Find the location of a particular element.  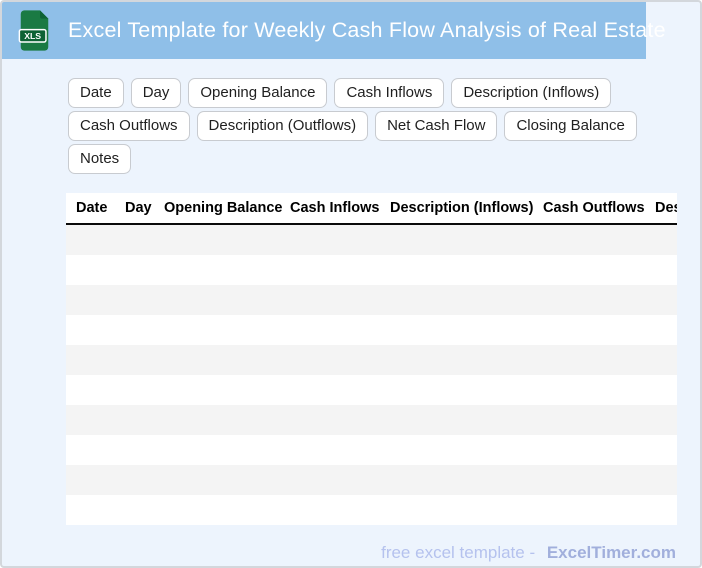

tag-closing-balance: Closing Balance is located at coordinates (570, 126).